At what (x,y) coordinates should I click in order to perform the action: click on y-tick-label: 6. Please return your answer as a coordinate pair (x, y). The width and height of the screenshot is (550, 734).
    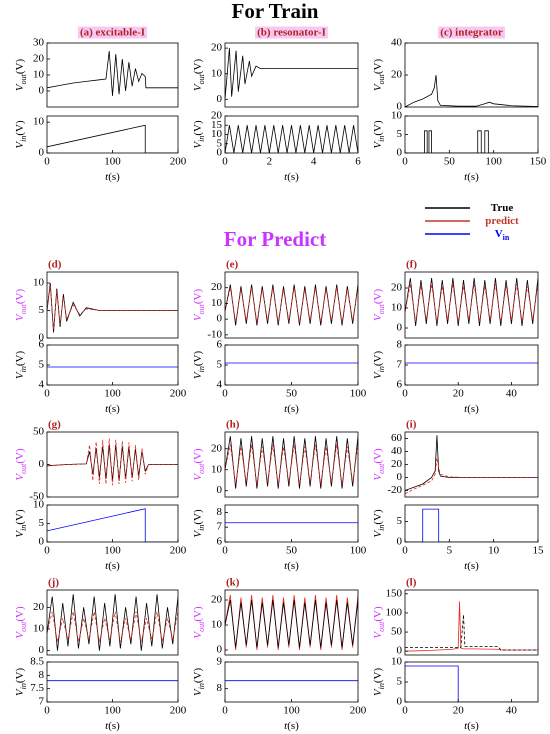
    Looking at the image, I should click on (220, 345).